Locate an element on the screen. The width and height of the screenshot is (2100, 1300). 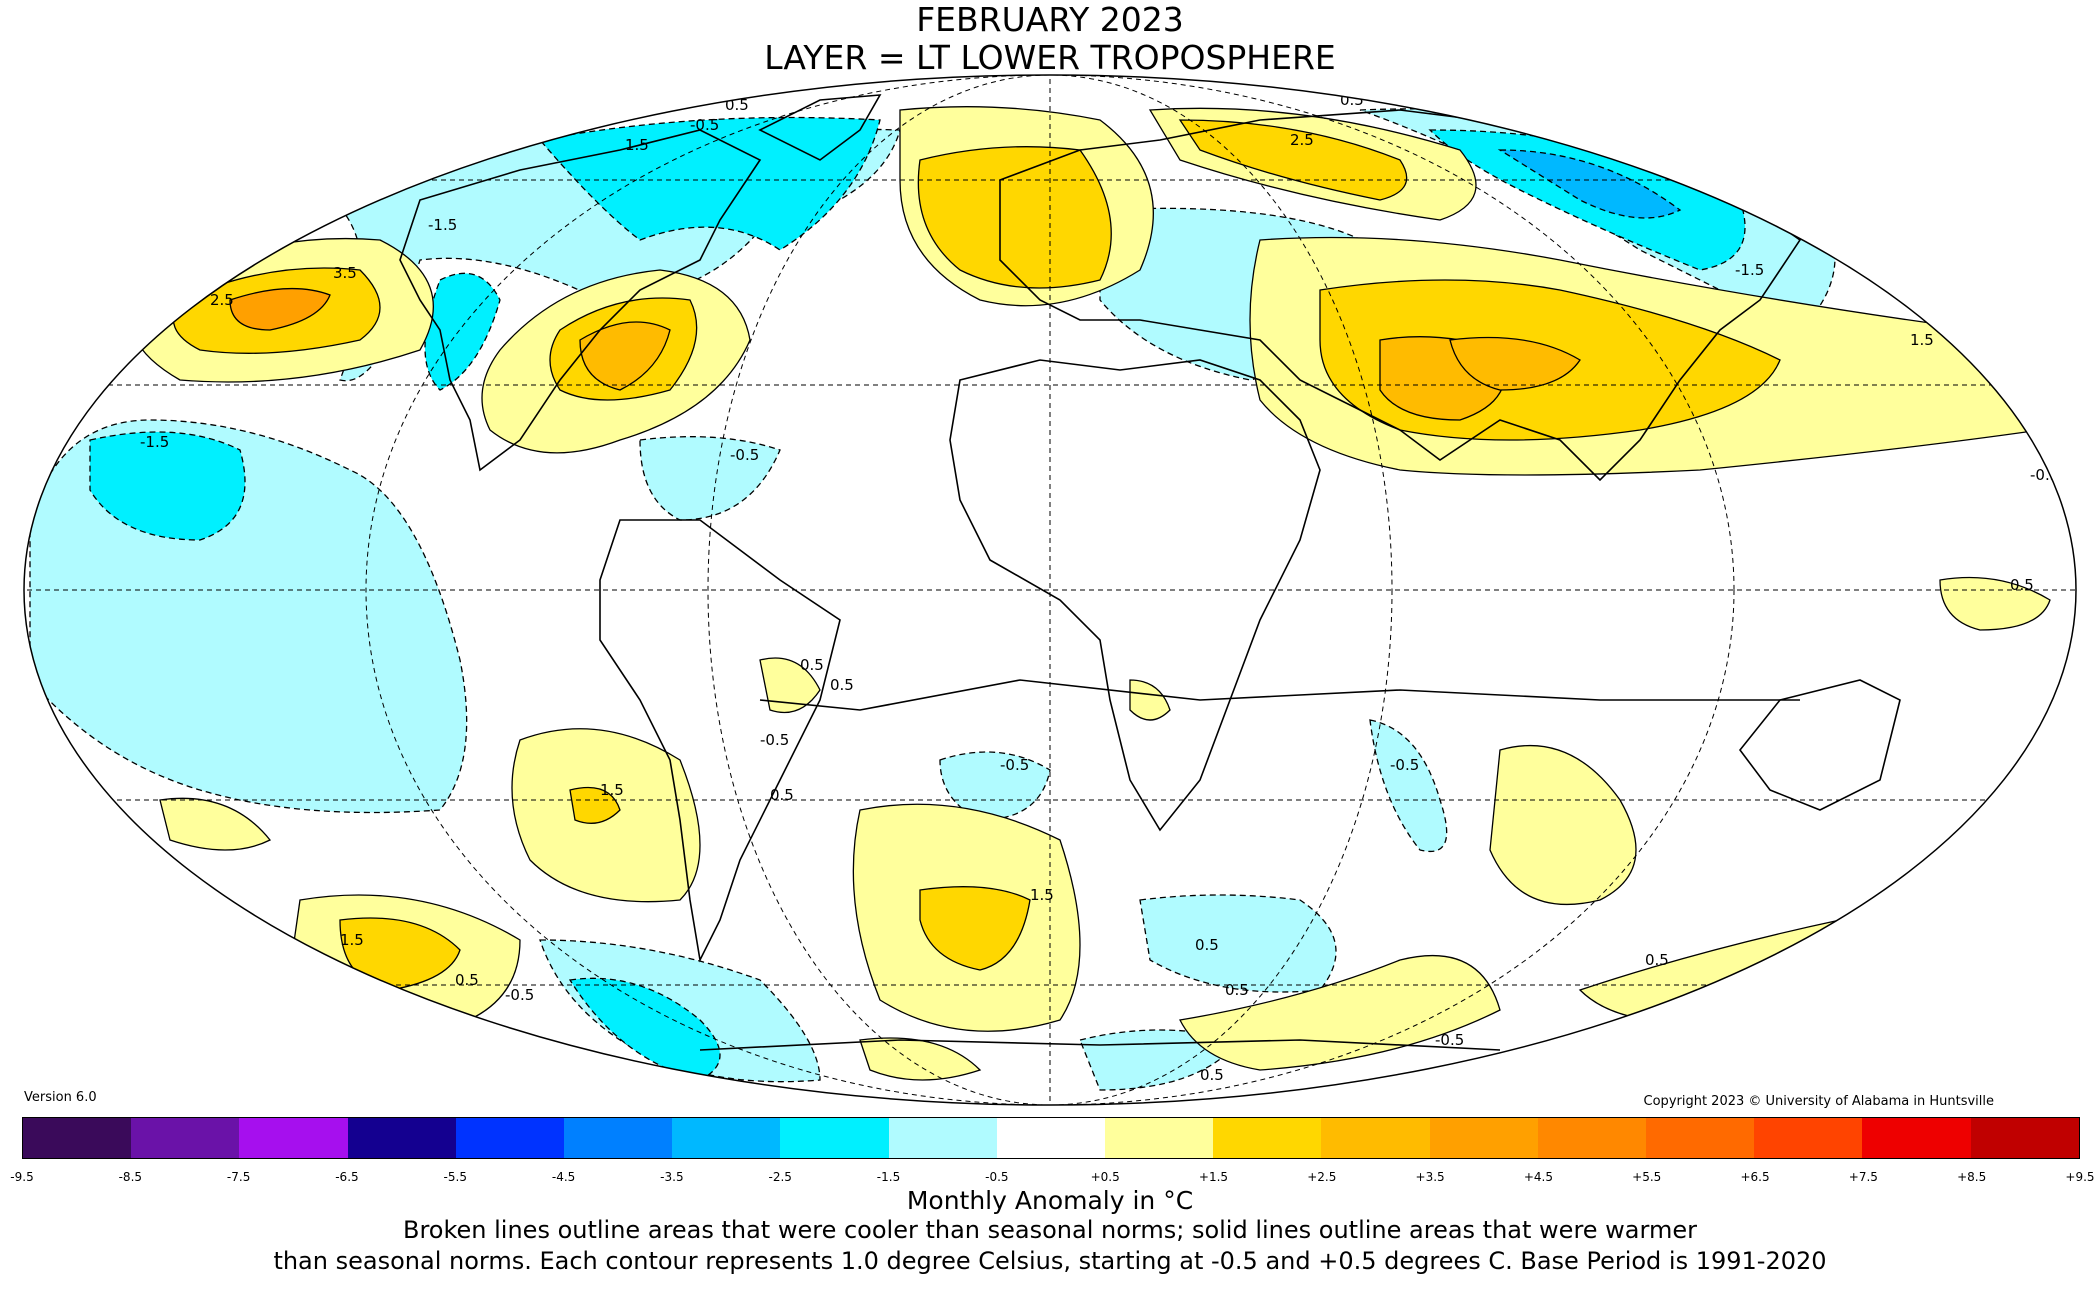
colorbar-tick-label: +2.5 is located at coordinates (1322, 1177).